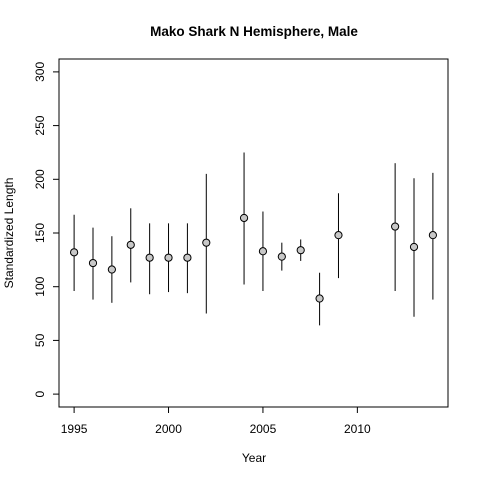  What do you see at coordinates (263, 429) in the screenshot?
I see `x-tick-label: 2005` at bounding box center [263, 429].